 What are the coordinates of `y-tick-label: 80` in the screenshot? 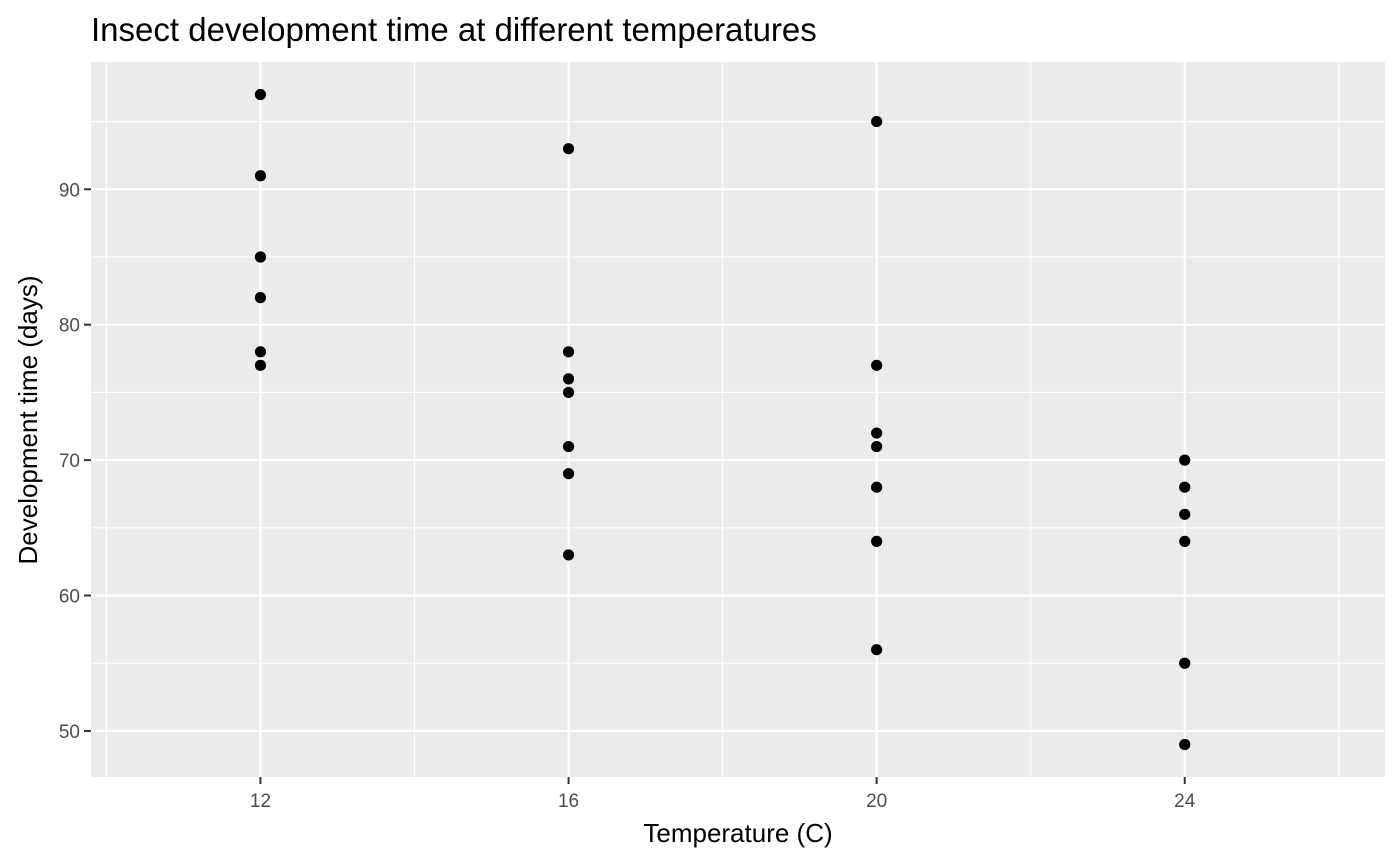 It's located at (69, 326).